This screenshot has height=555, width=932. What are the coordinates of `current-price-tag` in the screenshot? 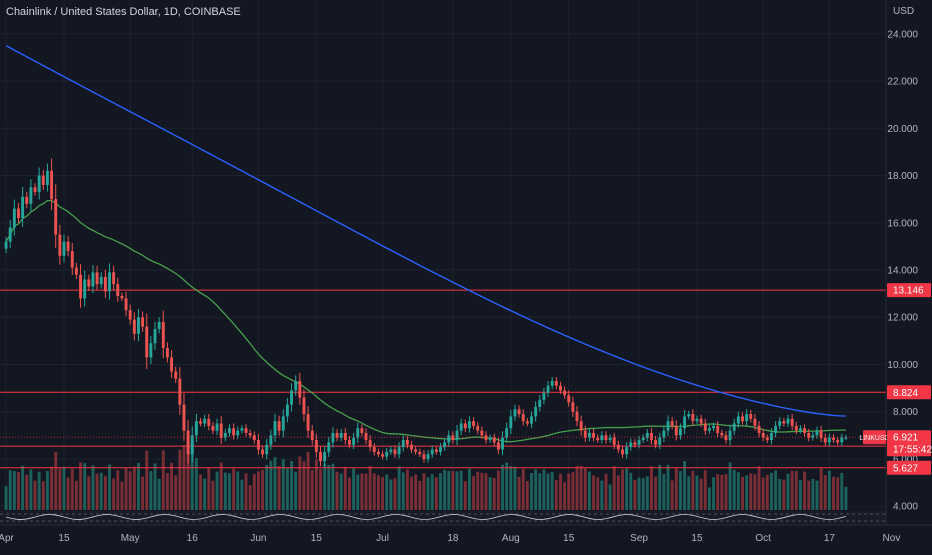 It's located at (909, 443).